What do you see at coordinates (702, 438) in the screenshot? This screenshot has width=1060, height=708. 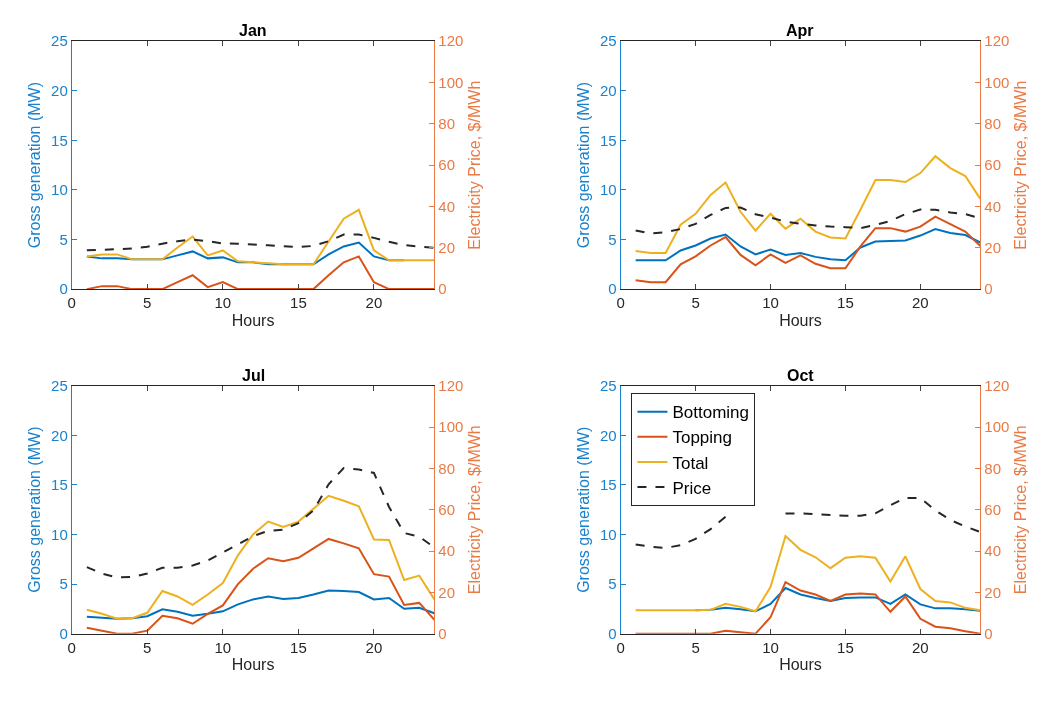 I see `legend-label: Topping` at bounding box center [702, 438].